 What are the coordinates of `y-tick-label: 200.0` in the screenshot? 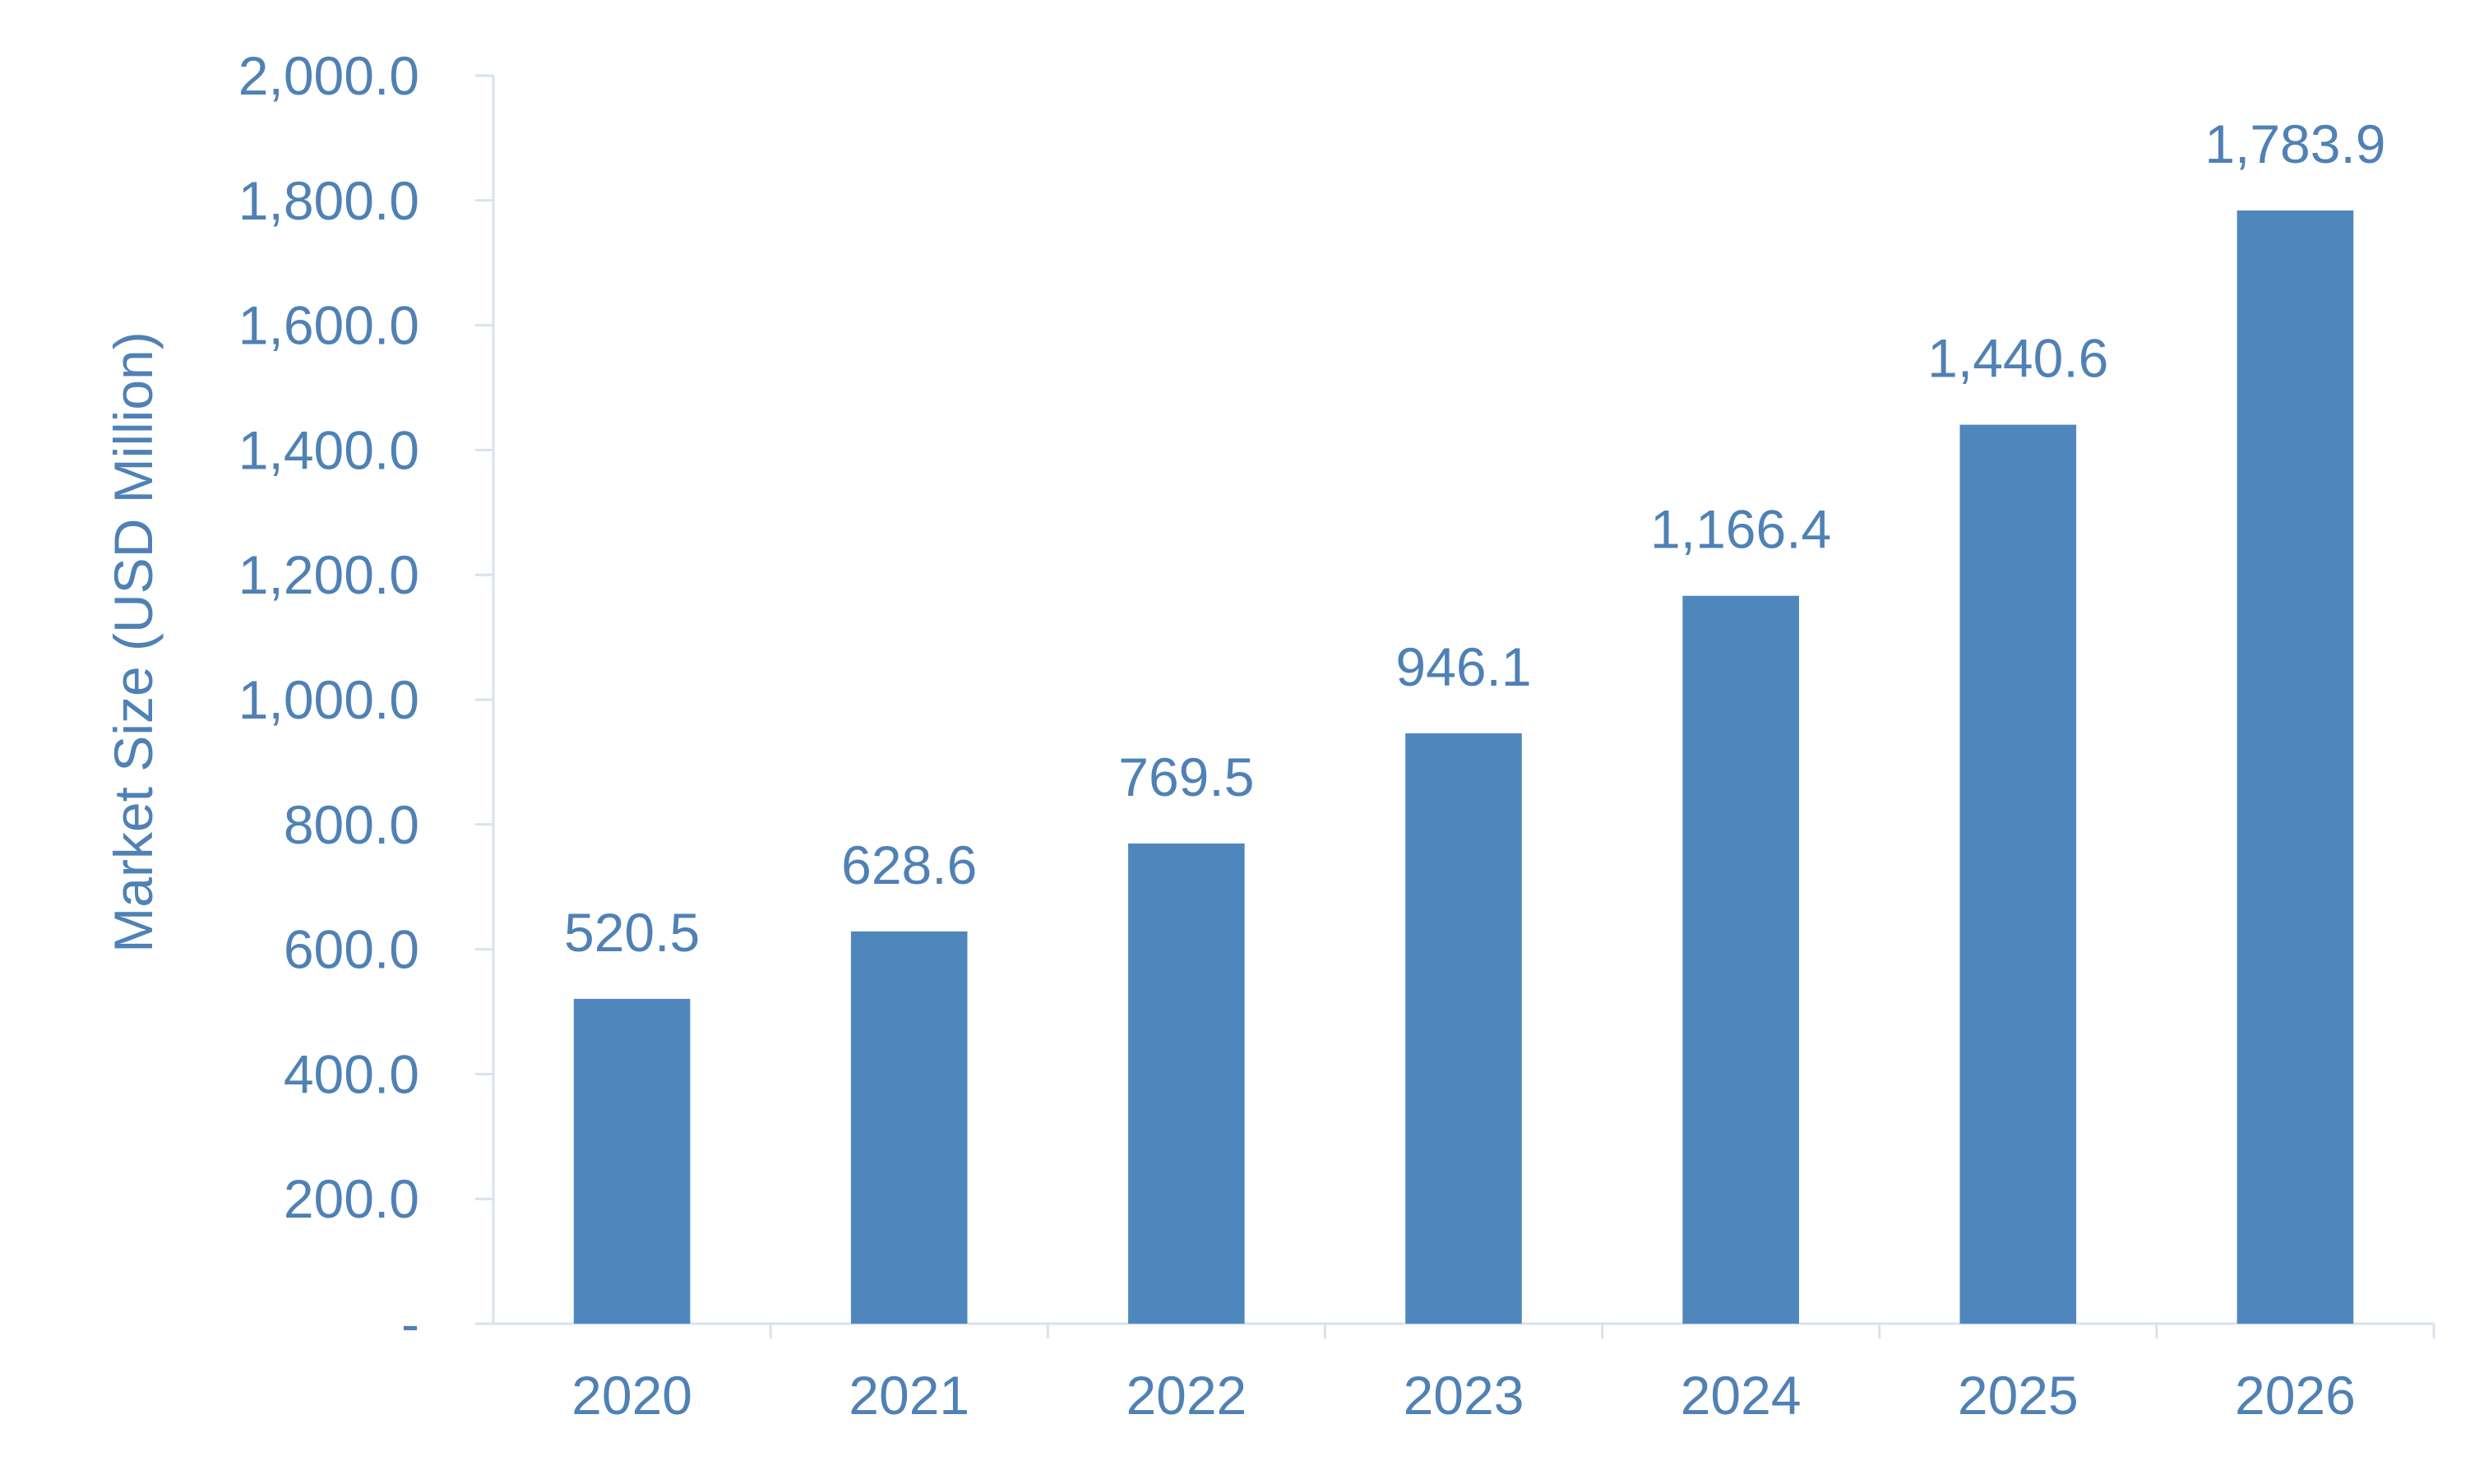 It's located at (351, 1199).